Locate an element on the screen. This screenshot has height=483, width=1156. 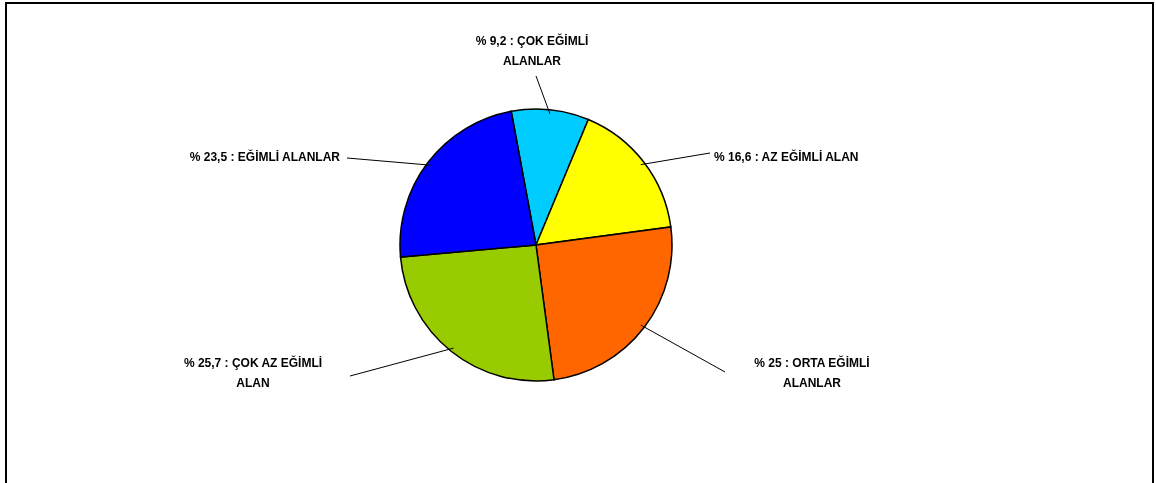
slice-label: % 25 : ORTA EĞİMLİ ALANLAR is located at coordinates (812, 372).